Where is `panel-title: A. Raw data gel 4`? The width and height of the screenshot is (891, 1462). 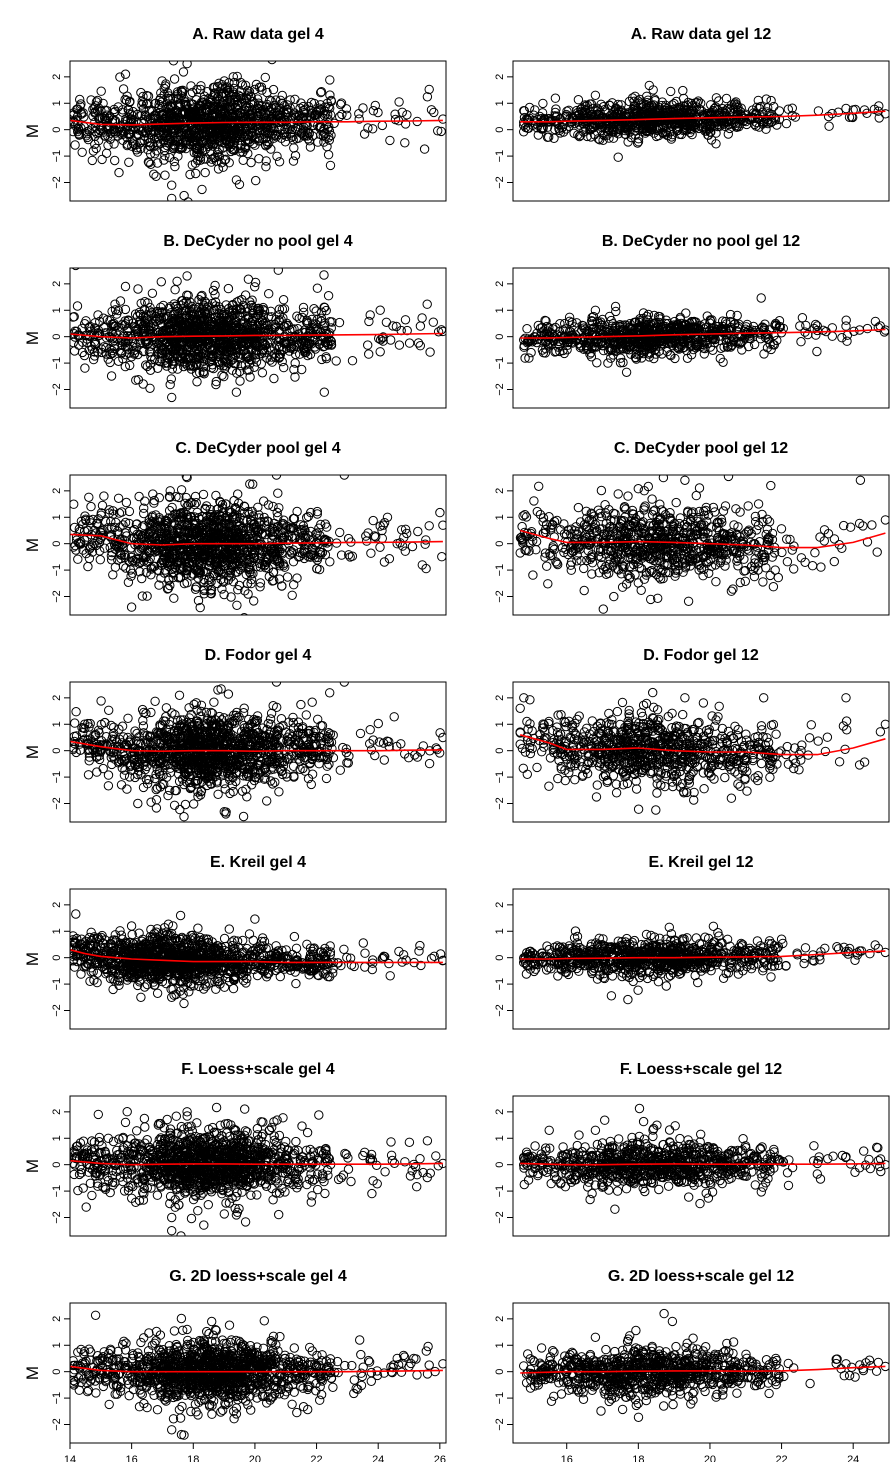
panel-title: A. Raw data gel 4 is located at coordinates (258, 34).